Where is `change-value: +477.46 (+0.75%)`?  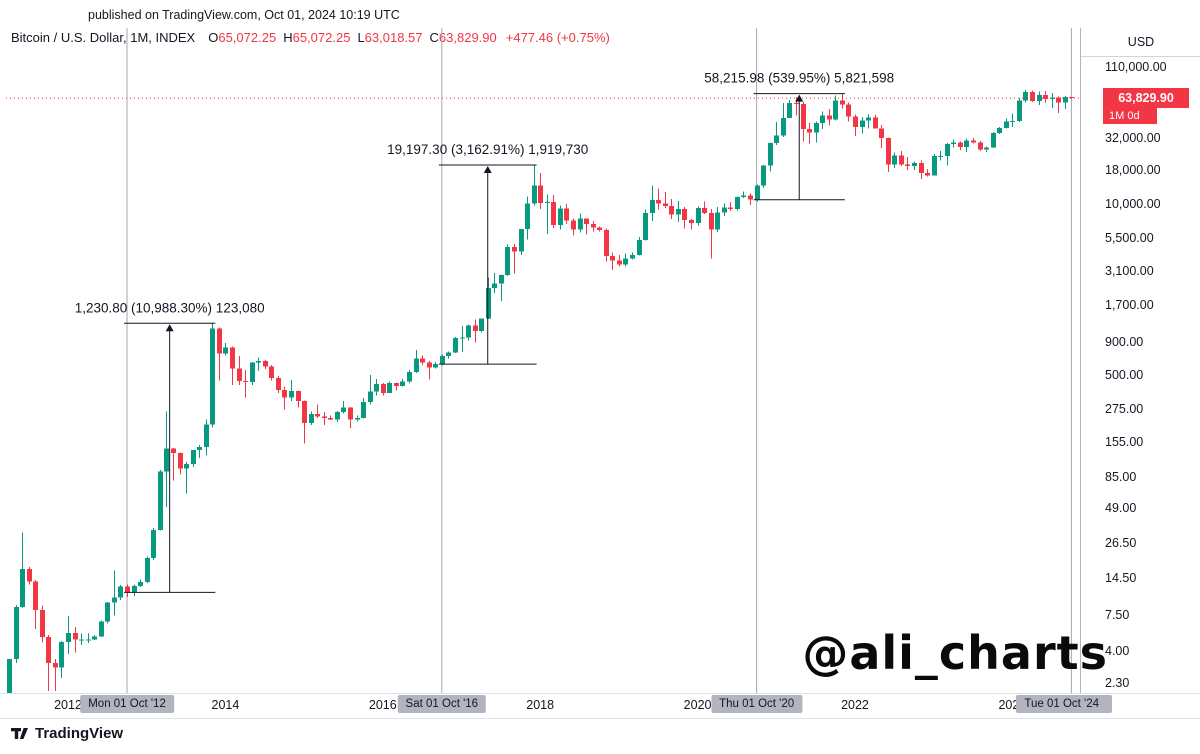
change-value: +477.46 (+0.75%) is located at coordinates (557, 37).